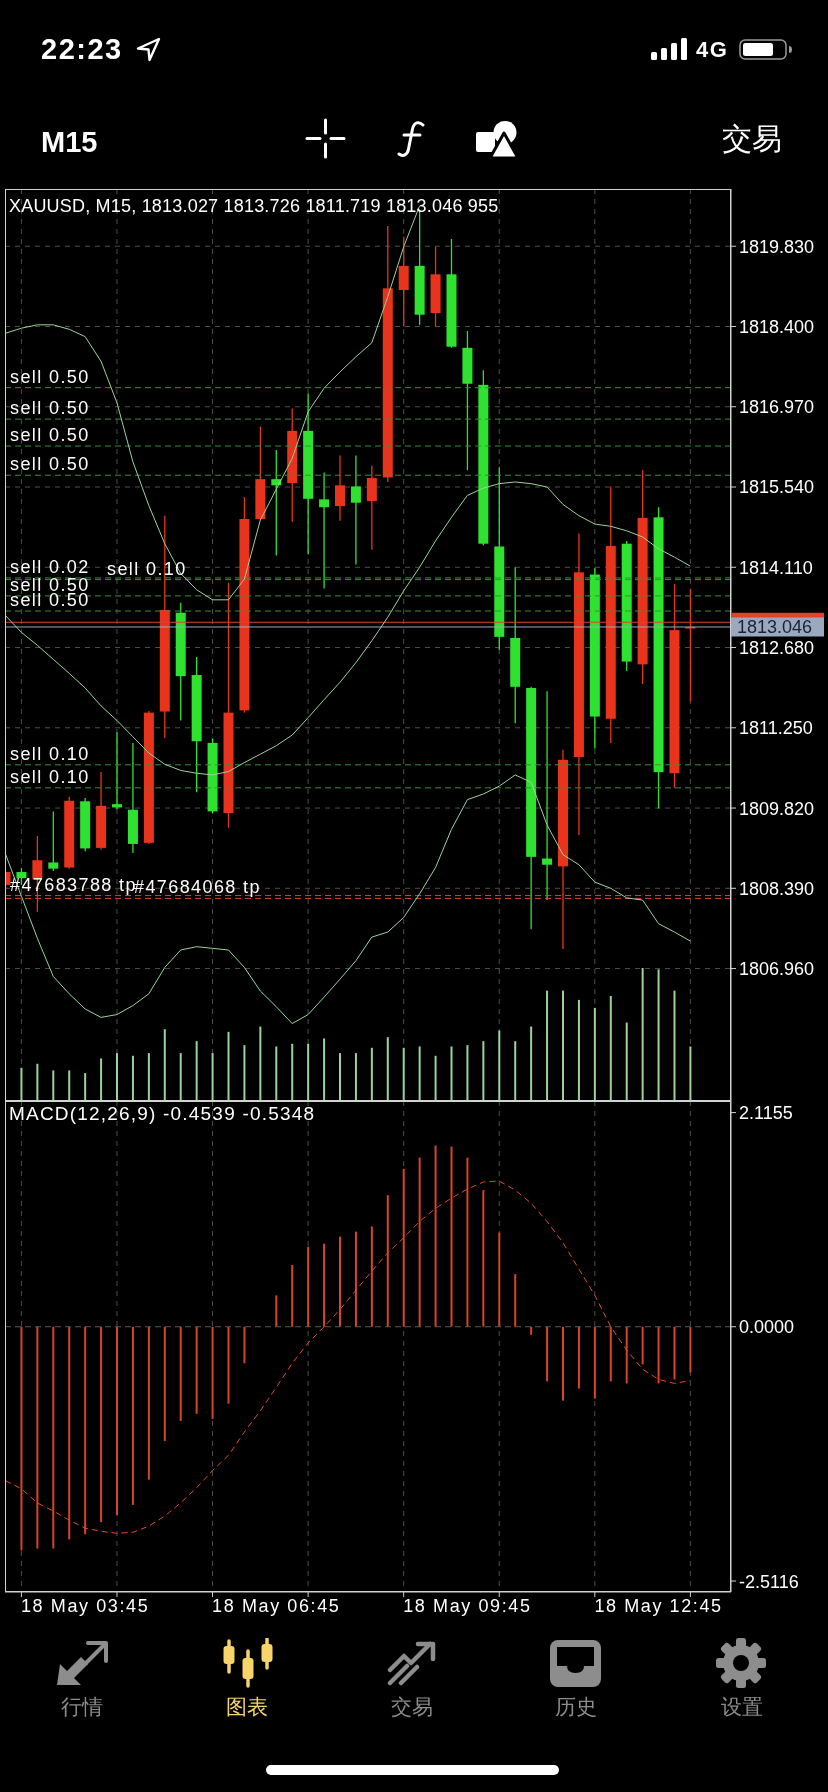  I want to click on text: 22:23, so click(82, 49).